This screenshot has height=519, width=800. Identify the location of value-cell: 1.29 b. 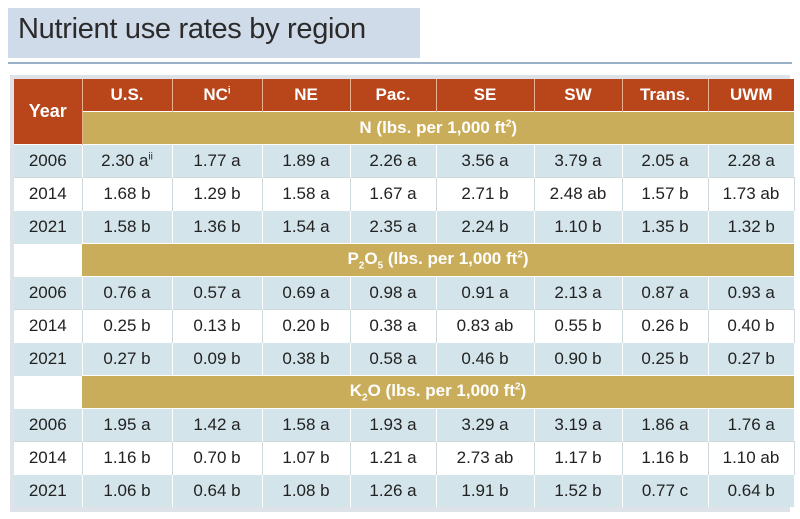
(217, 194).